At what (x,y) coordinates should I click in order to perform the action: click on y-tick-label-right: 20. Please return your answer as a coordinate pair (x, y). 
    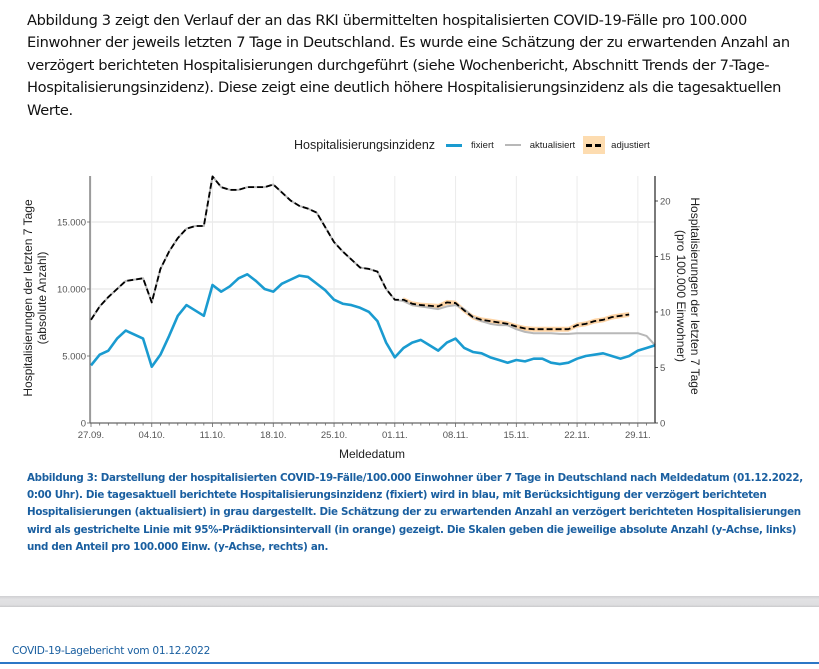
    Looking at the image, I should click on (665, 202).